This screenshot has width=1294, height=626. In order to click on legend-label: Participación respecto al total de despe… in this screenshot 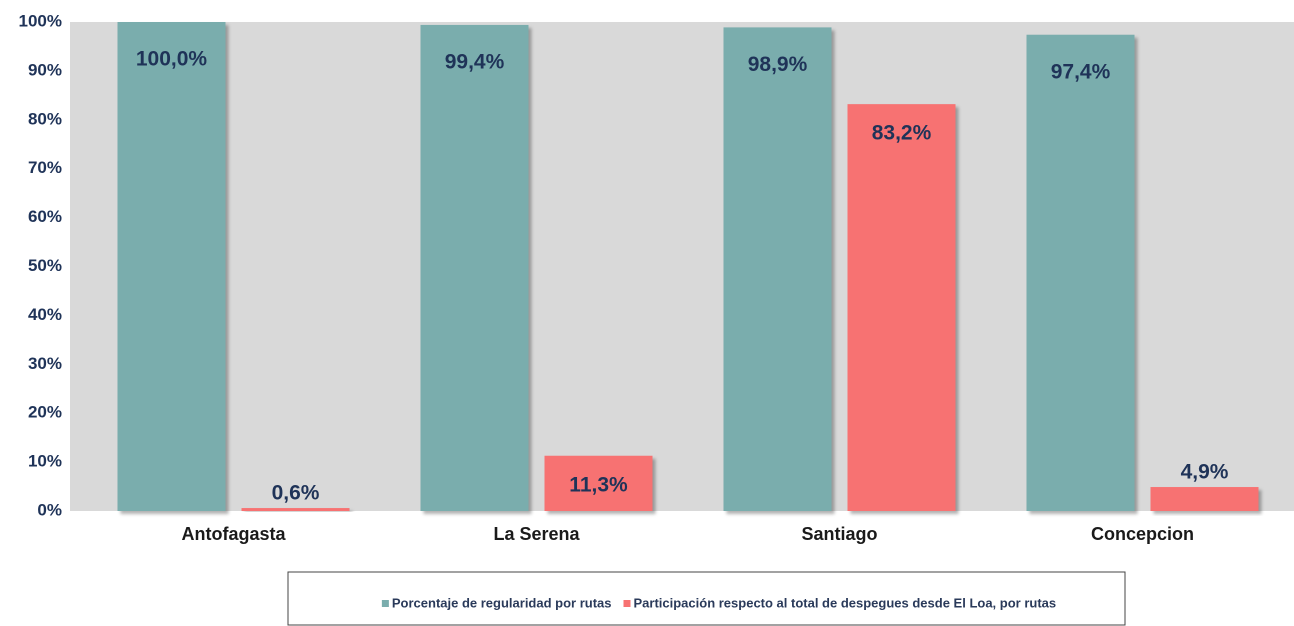, I will do `click(845, 602)`.